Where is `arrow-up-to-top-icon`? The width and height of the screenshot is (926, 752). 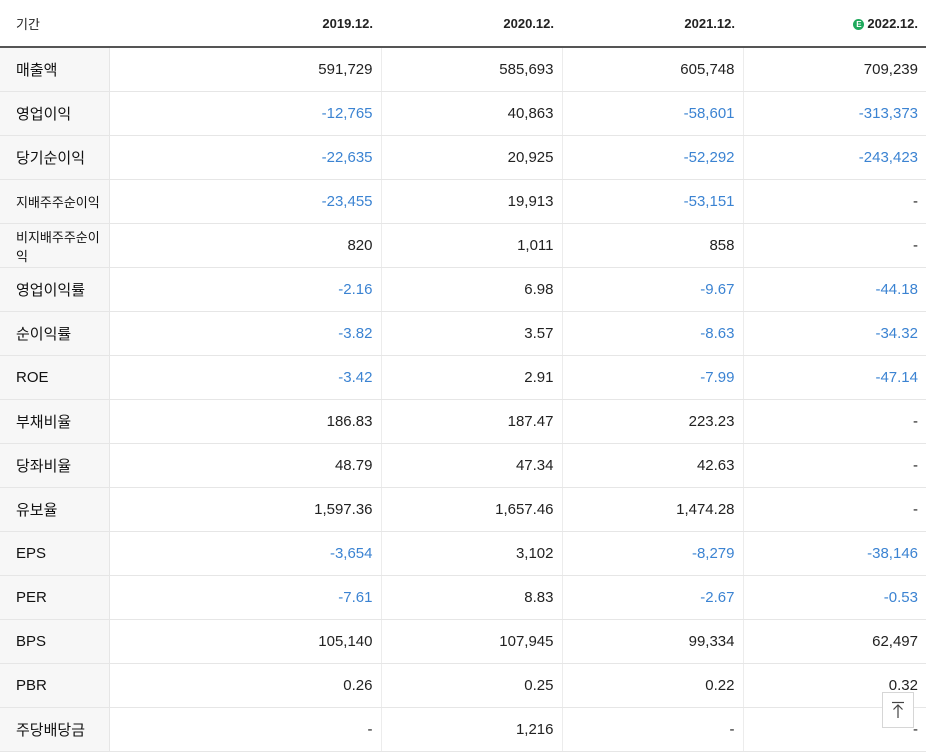 arrow-up-to-top-icon is located at coordinates (898, 709).